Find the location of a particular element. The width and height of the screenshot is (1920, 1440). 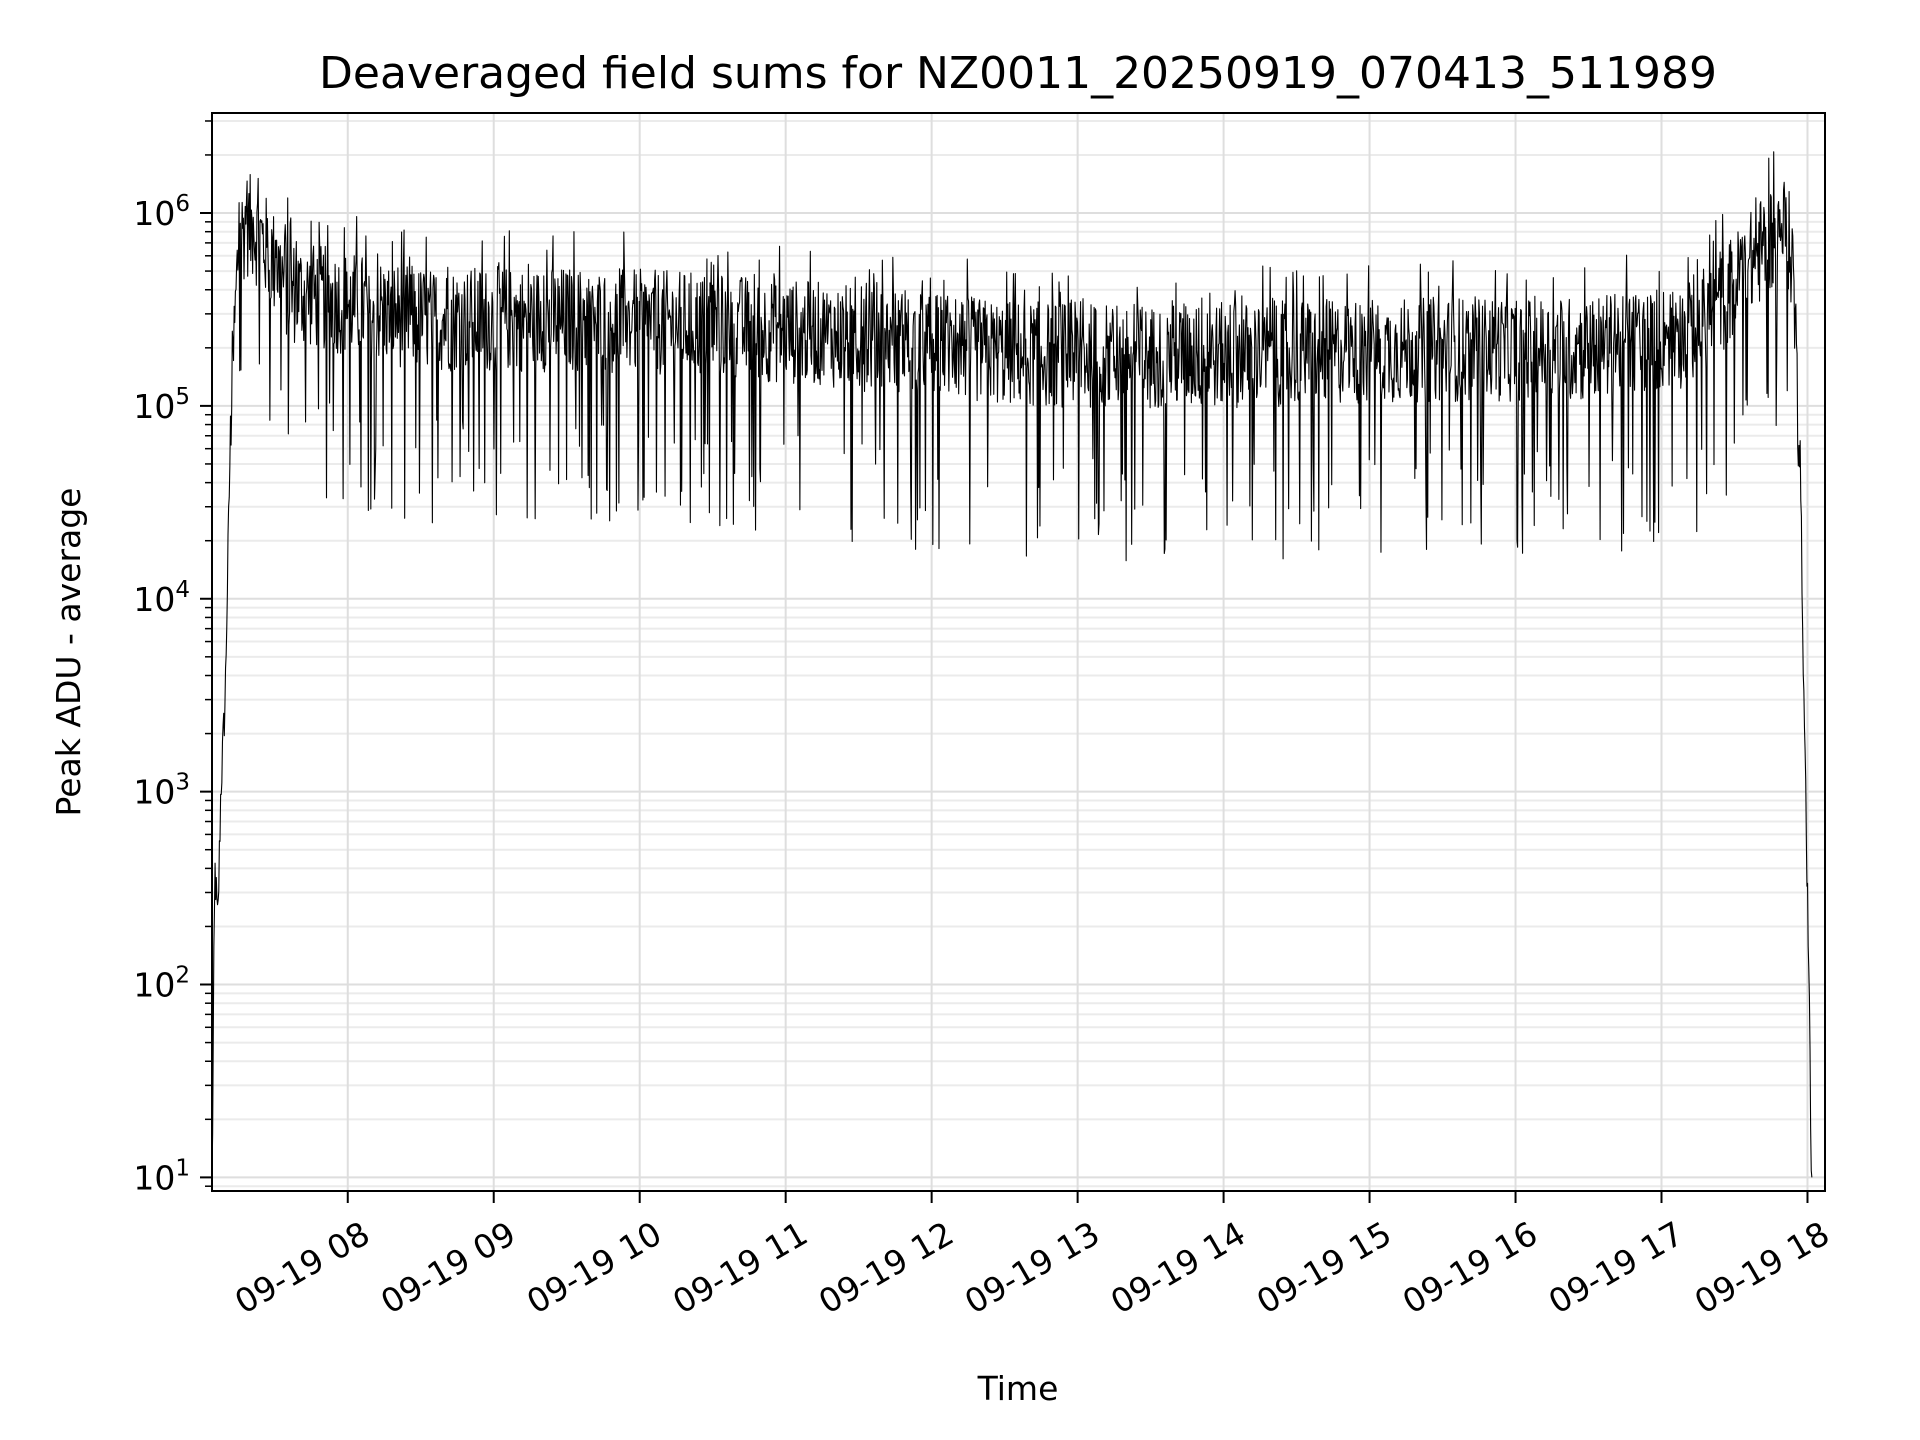

y-tick-label: 105 is located at coordinates (161, 405).